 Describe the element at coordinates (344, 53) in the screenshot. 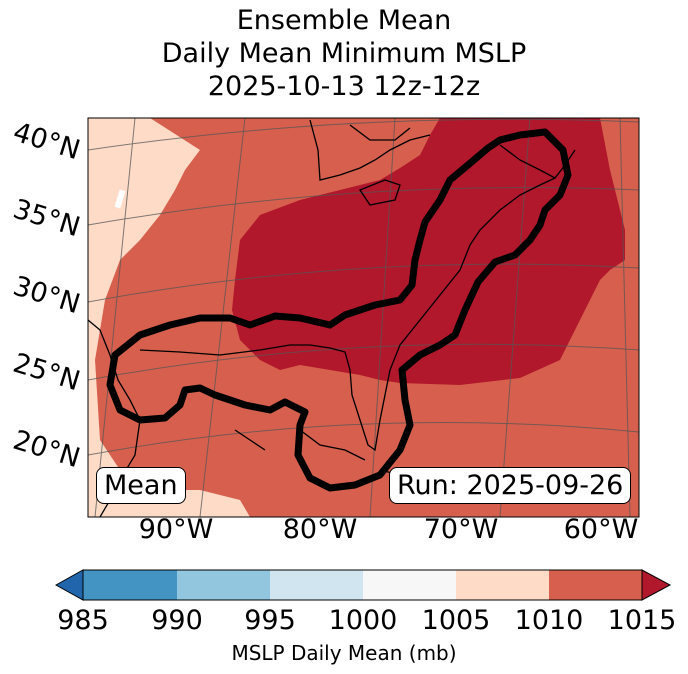

I see `title-line-2: Daily Mean Minimum MSLP` at that location.